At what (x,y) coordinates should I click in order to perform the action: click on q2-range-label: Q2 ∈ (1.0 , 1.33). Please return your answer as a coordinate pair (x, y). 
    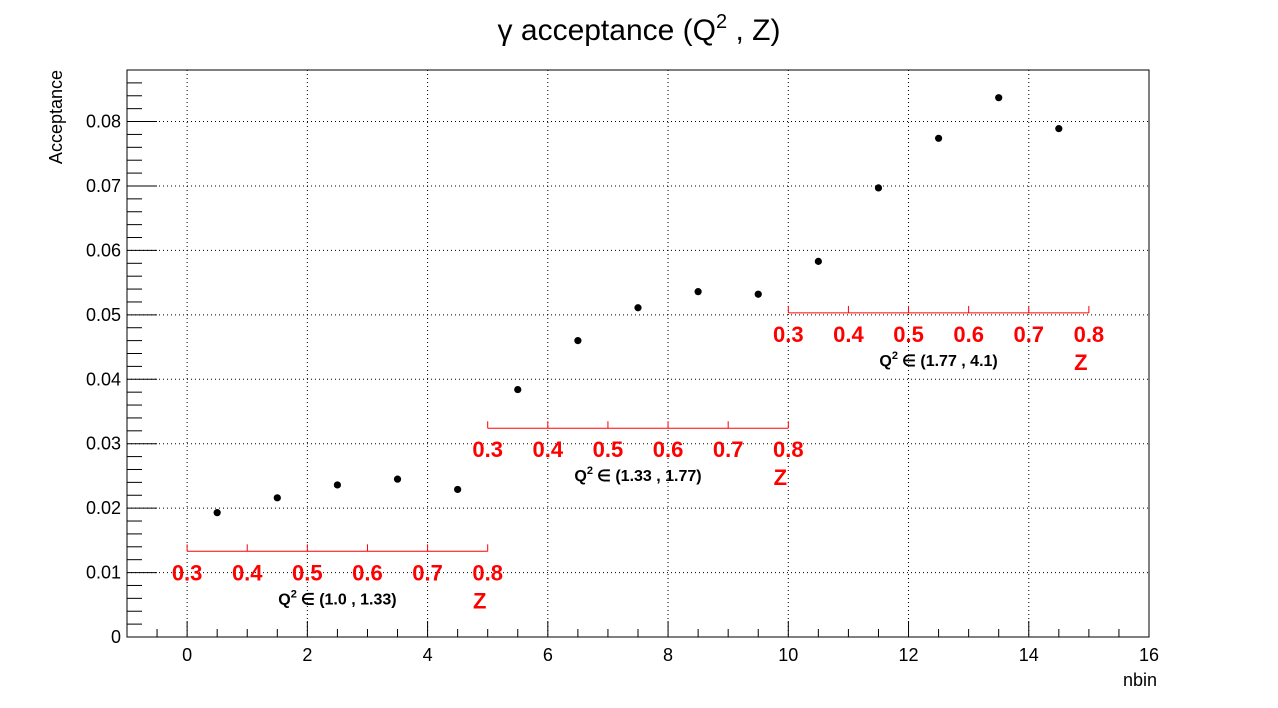
    Looking at the image, I should click on (337, 598).